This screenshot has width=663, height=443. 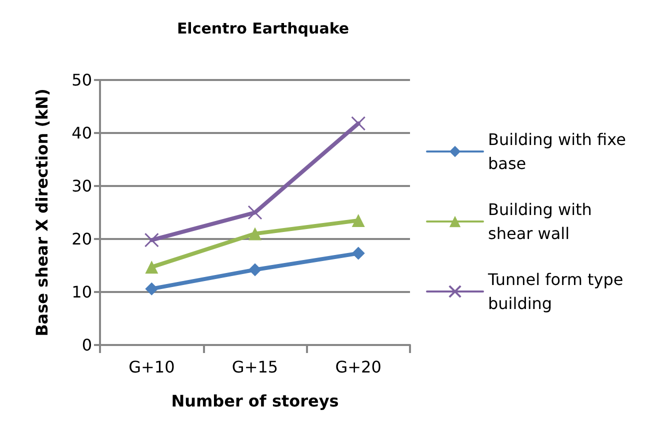 I want to click on y-tick-label: 10, so click(x=82, y=292).